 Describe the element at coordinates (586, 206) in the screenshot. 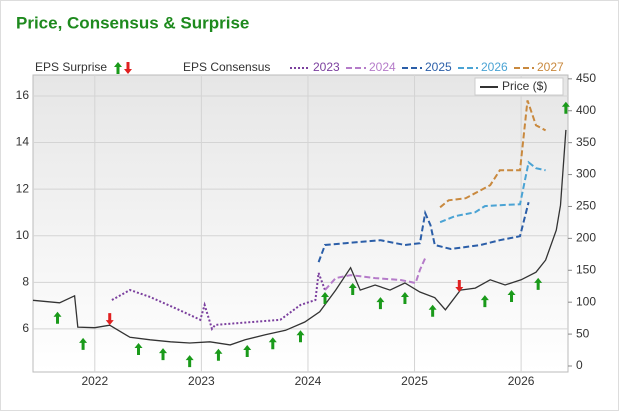

I see `y2-tick-label: 250` at that location.